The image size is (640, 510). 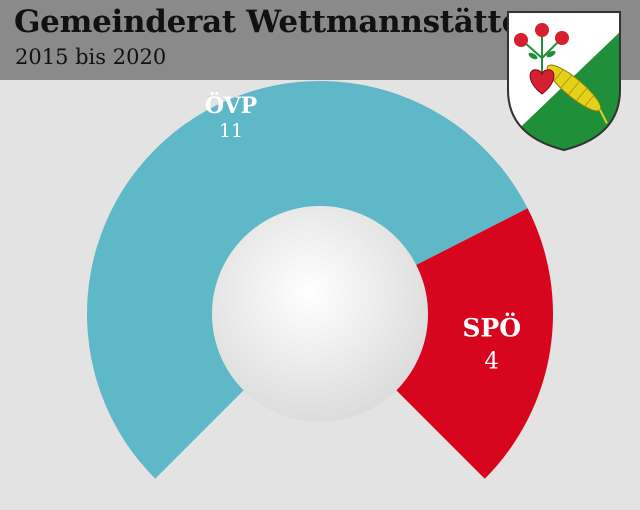 I want to click on chart-center-hole, so click(x=320, y=314).